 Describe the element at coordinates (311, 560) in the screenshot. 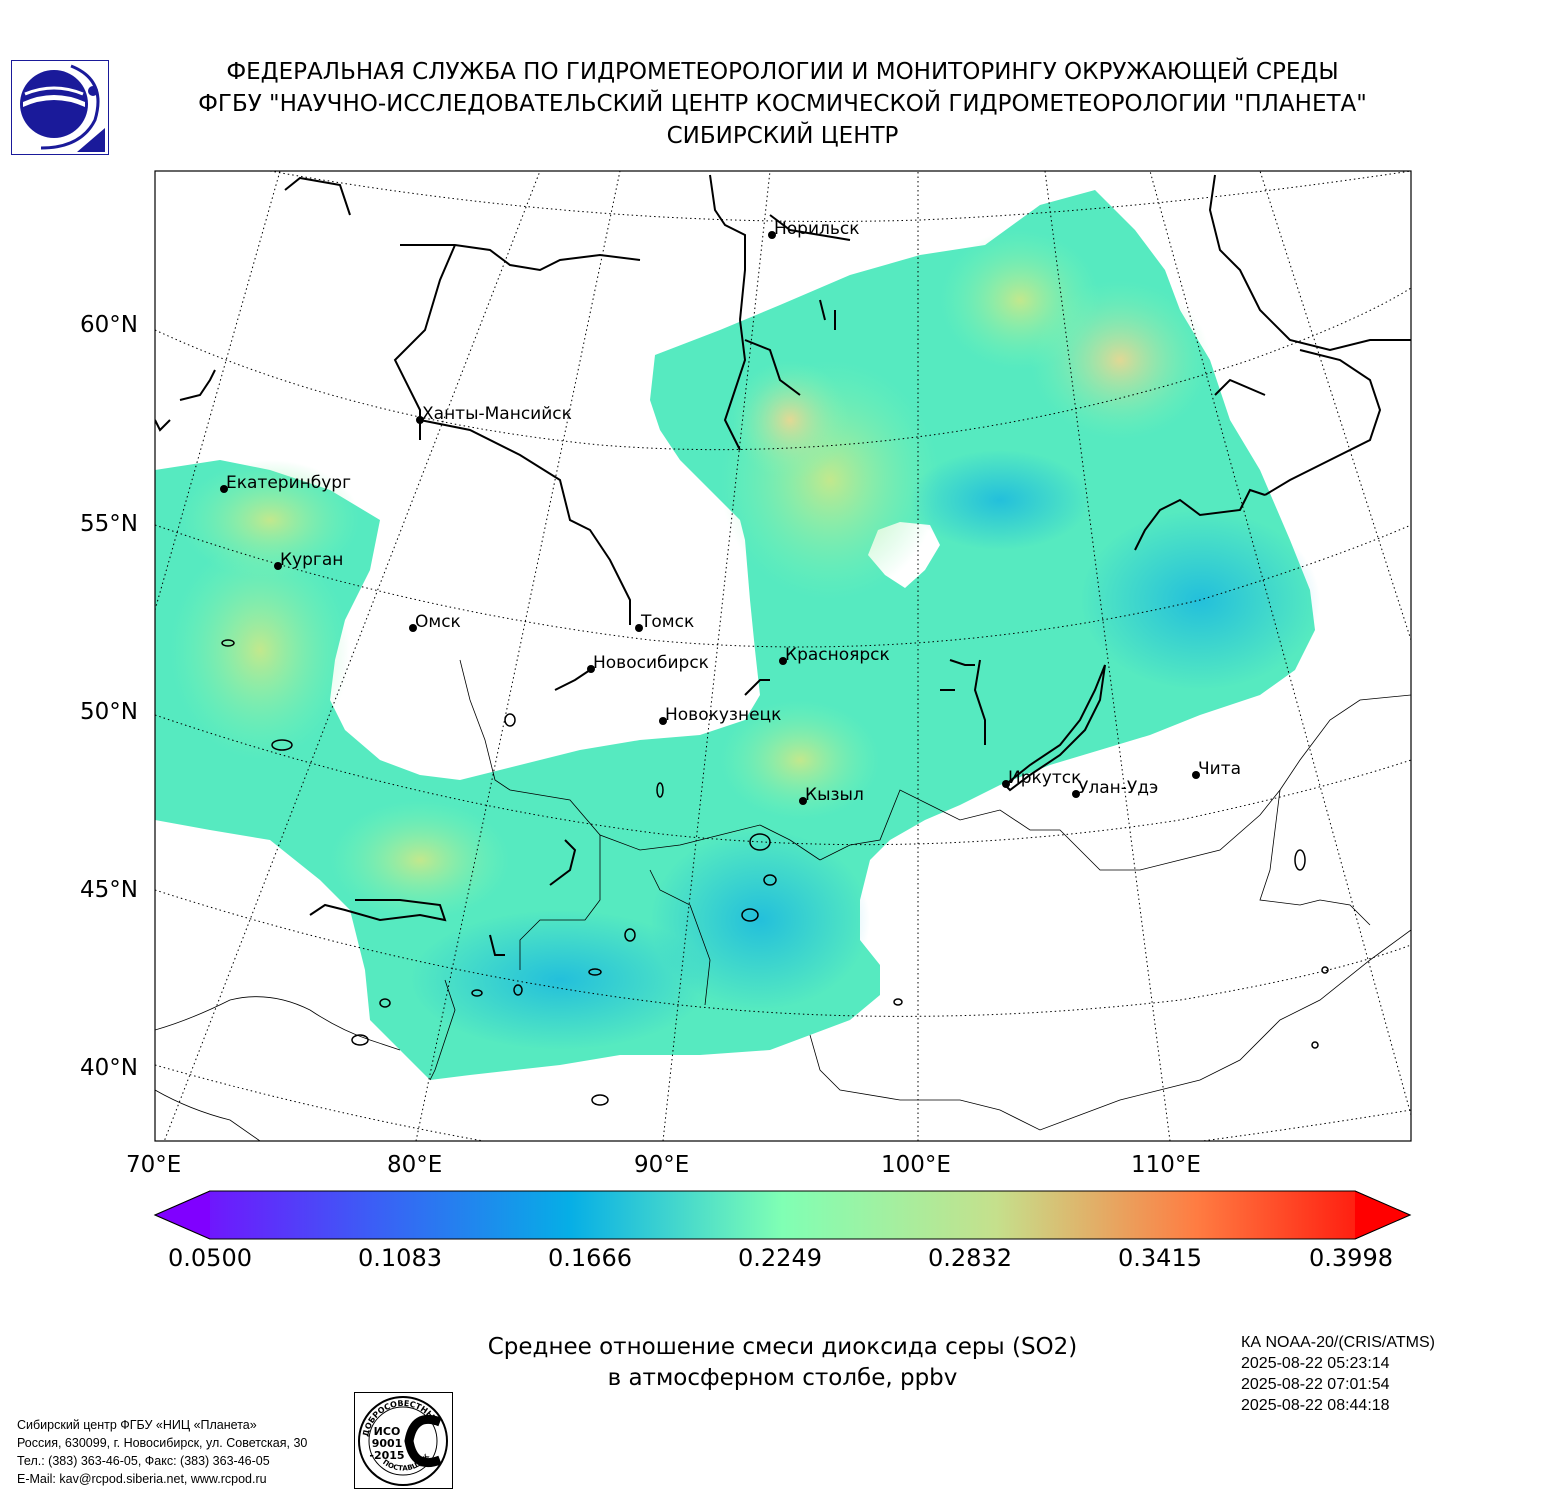

I see `city-label: Курган` at that location.